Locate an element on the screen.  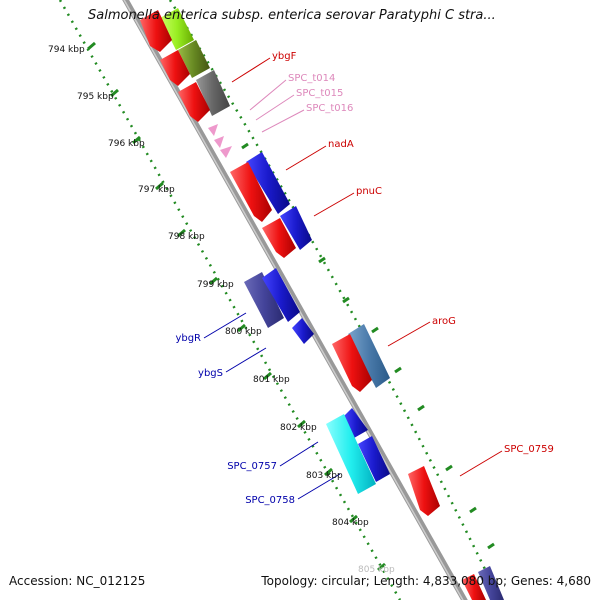
tick-label: 799 kbp is located at coordinates (215, 285).